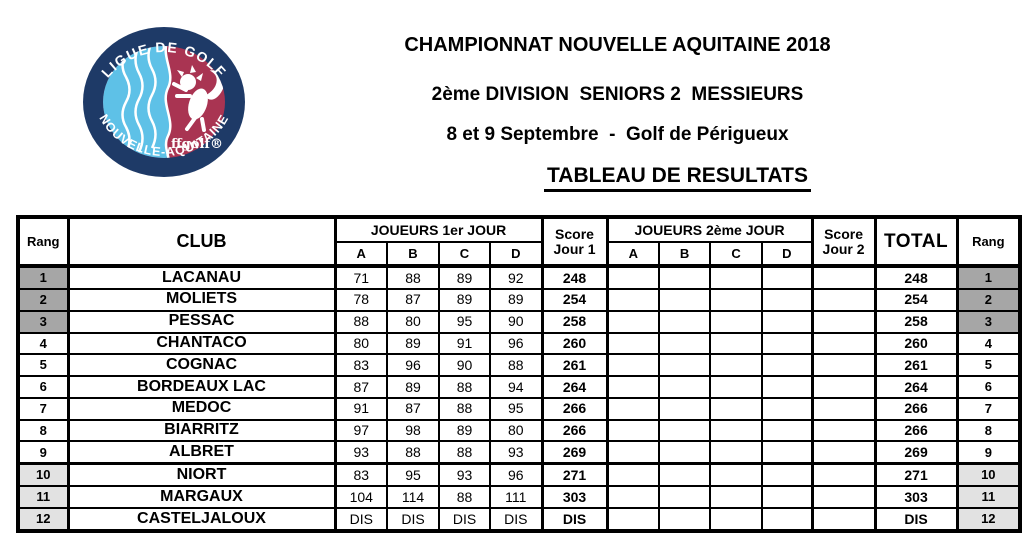  Describe the element at coordinates (360, 452) in the screenshot. I see `day1-a: 93` at that location.